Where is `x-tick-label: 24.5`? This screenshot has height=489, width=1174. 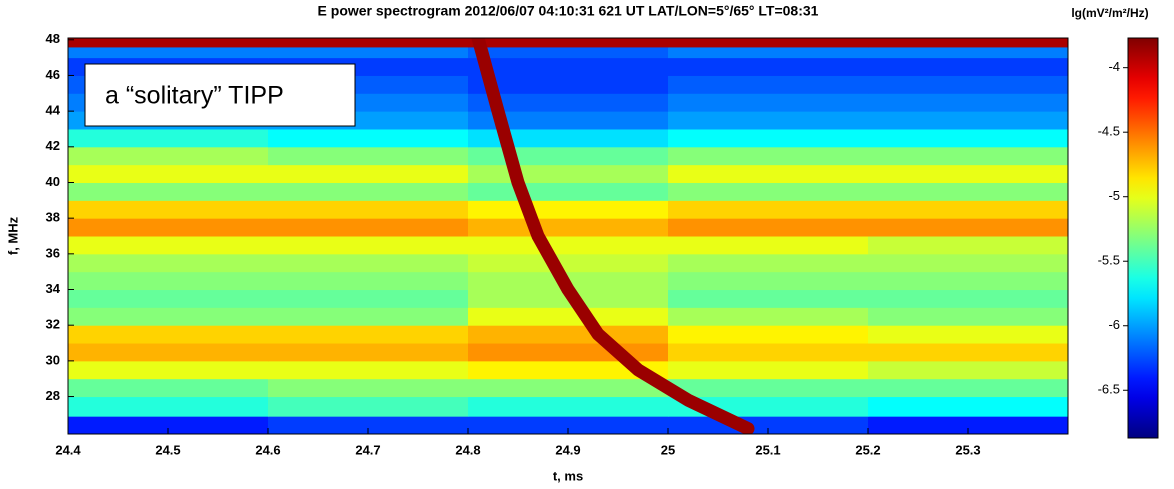 x-tick-label: 24.5 is located at coordinates (167, 449).